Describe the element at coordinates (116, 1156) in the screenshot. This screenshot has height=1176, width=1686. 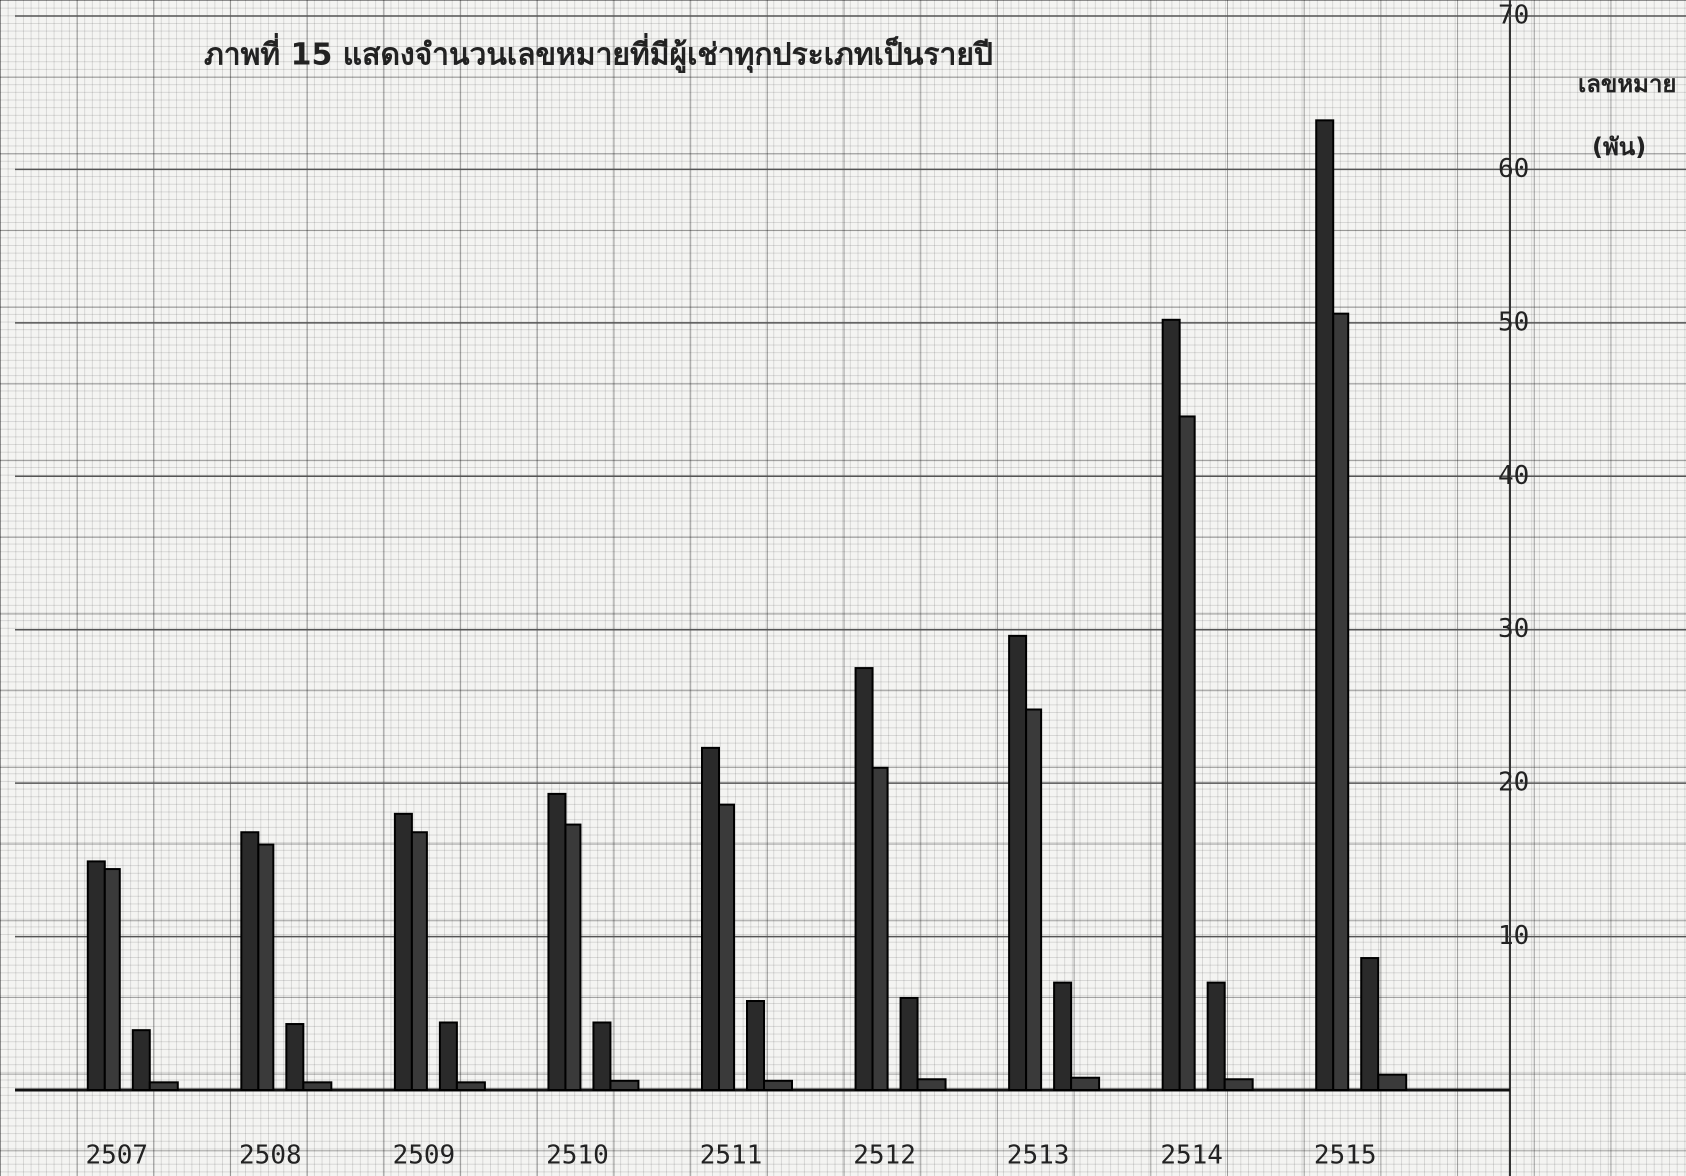
I see `x-tick-label: 2507` at that location.